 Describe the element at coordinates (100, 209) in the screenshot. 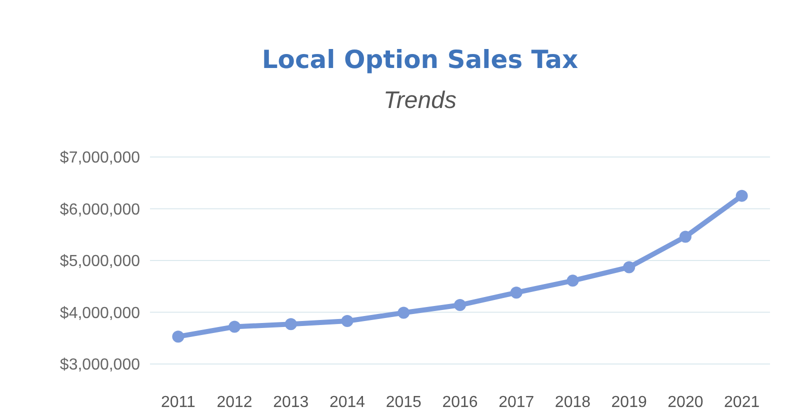

I see `y-tick-label: $6,000,000` at that location.